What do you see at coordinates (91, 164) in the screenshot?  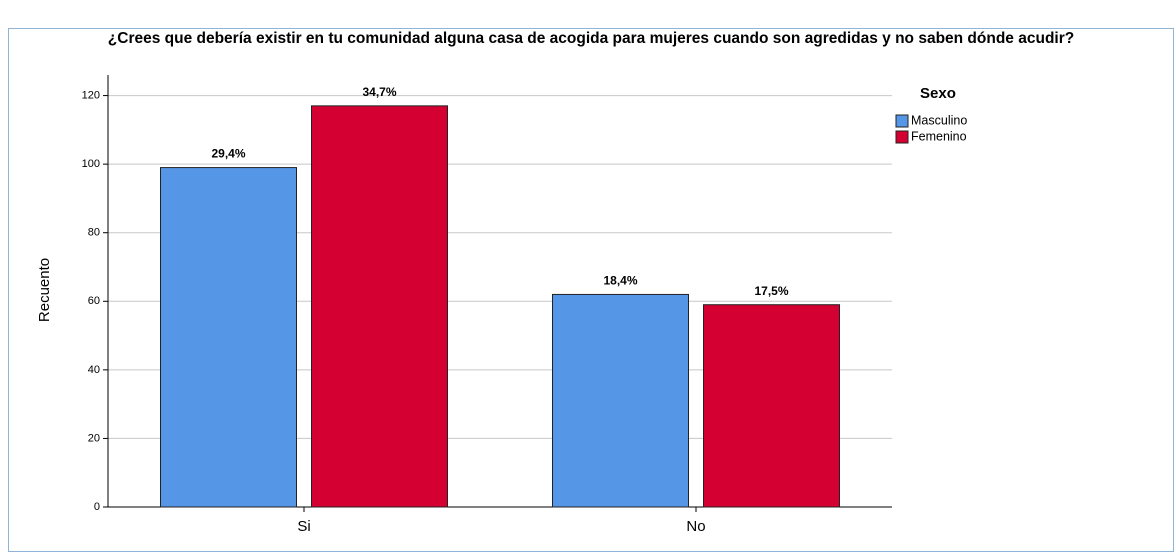 I see `y-tick-label: 100` at bounding box center [91, 164].